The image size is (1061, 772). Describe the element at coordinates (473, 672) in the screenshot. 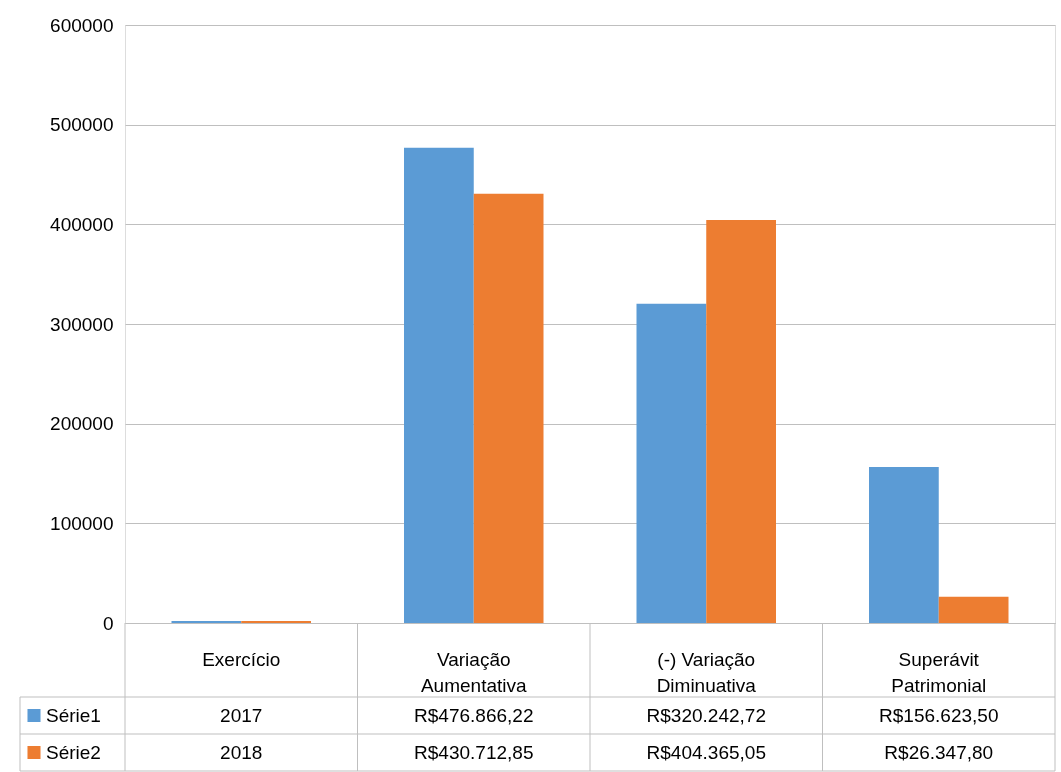

I see `x-tick-label: Variação Aumentativa` at that location.